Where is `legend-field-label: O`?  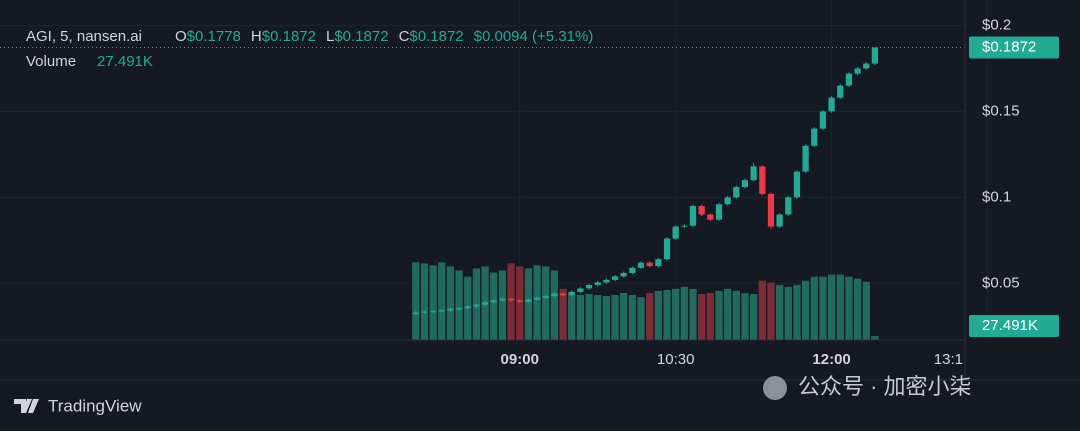
legend-field-label: O is located at coordinates (181, 36).